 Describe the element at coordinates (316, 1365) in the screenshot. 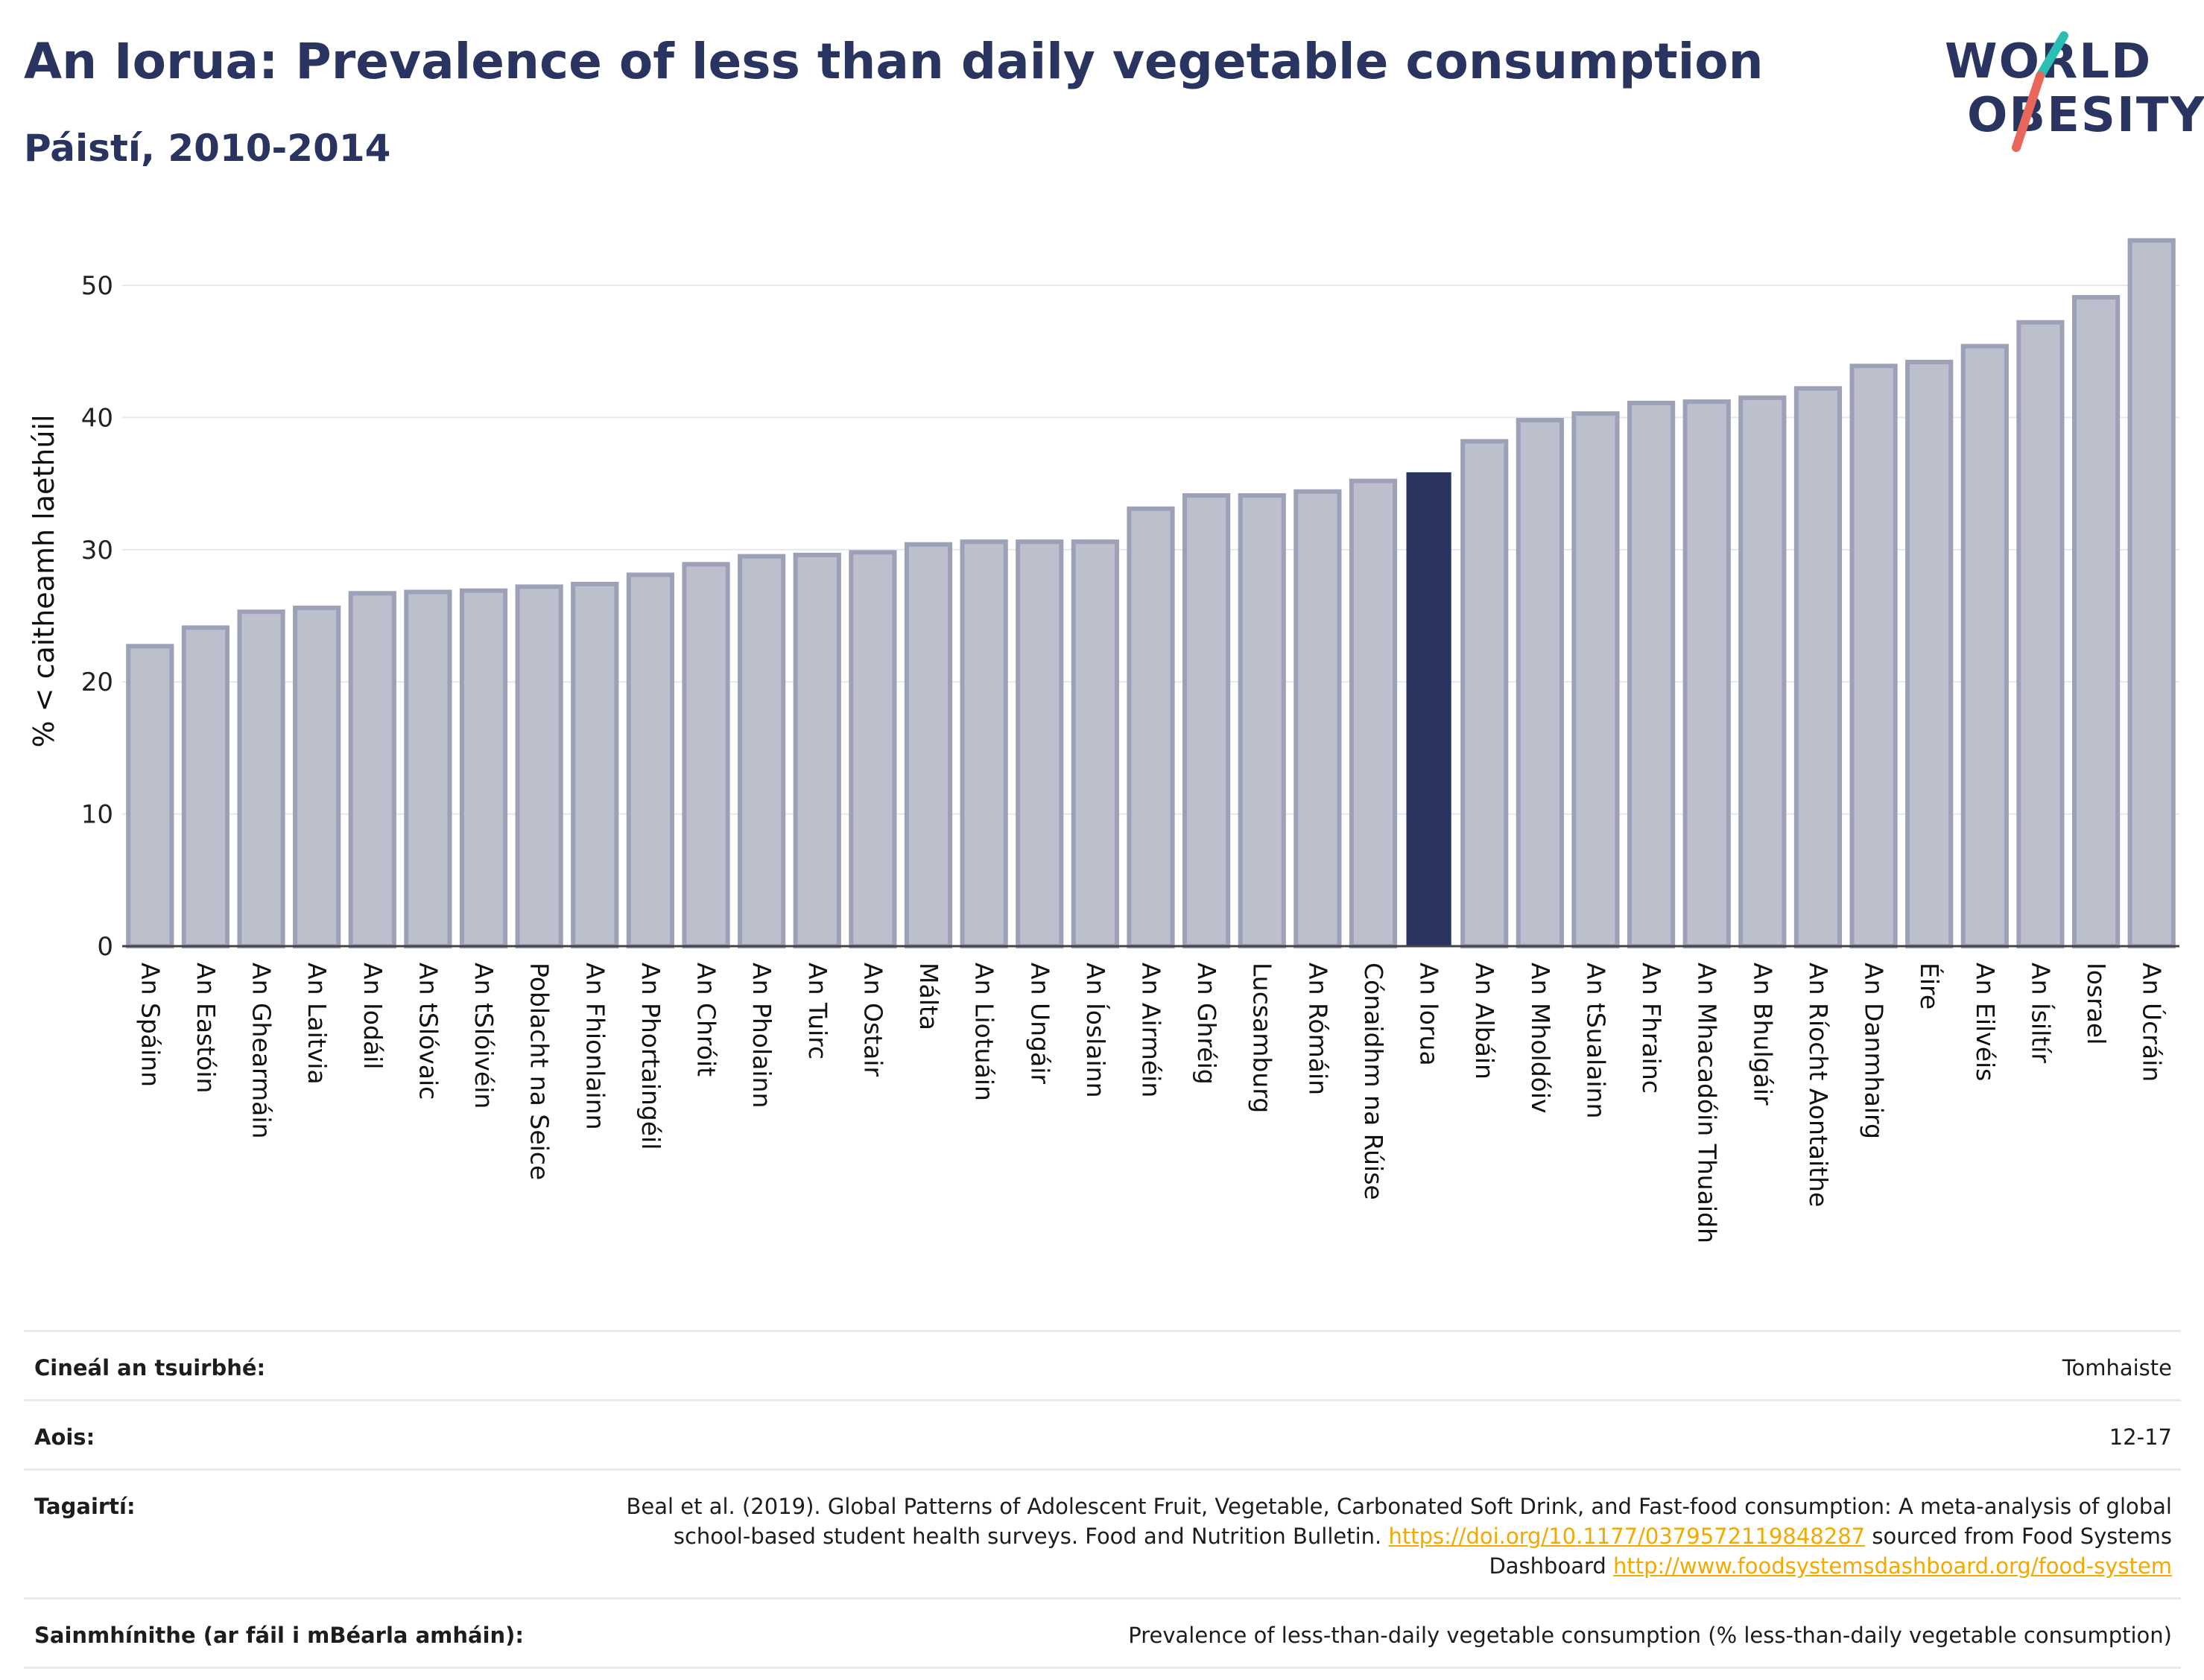

I see `survey-type-label: Cineál an tsuirbhé:` at that location.